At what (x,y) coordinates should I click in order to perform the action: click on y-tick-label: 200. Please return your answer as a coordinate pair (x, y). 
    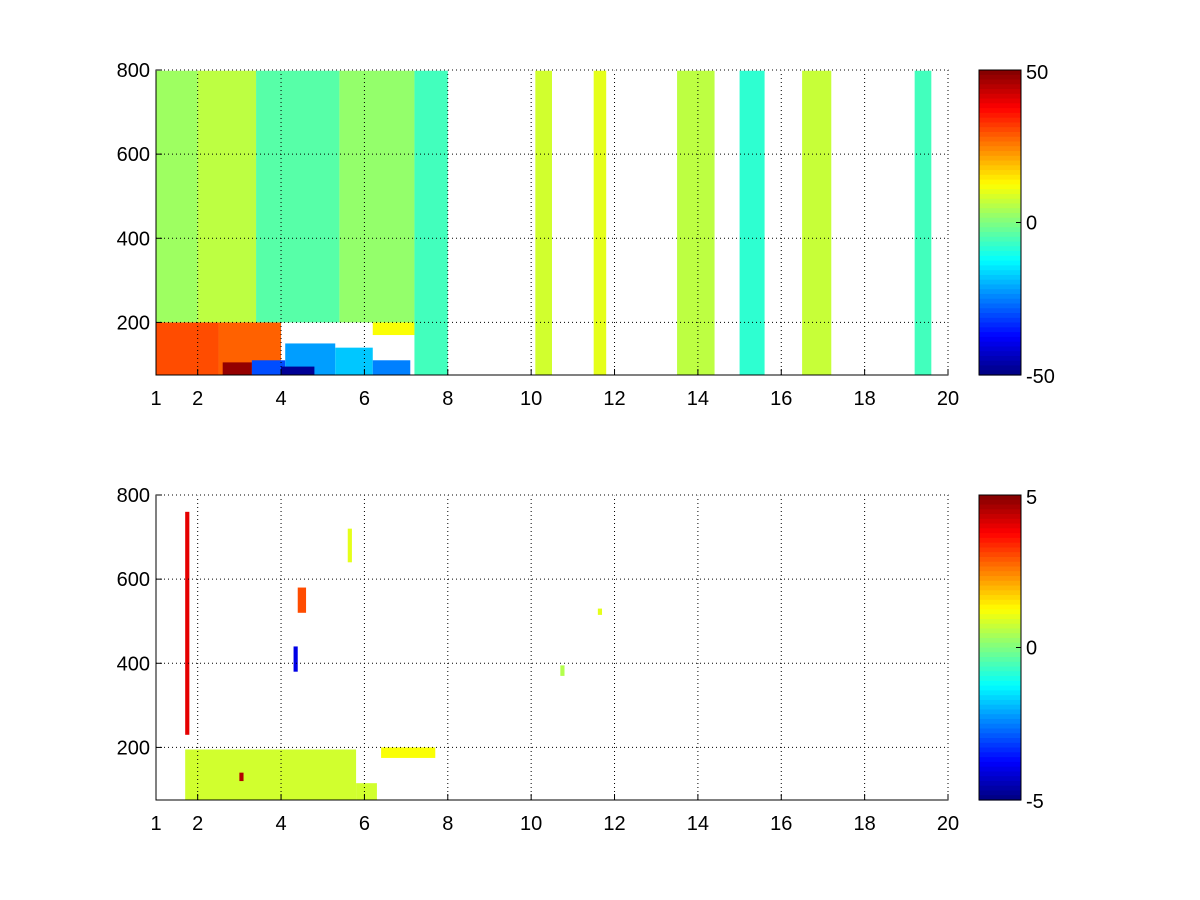
    Looking at the image, I should click on (133, 323).